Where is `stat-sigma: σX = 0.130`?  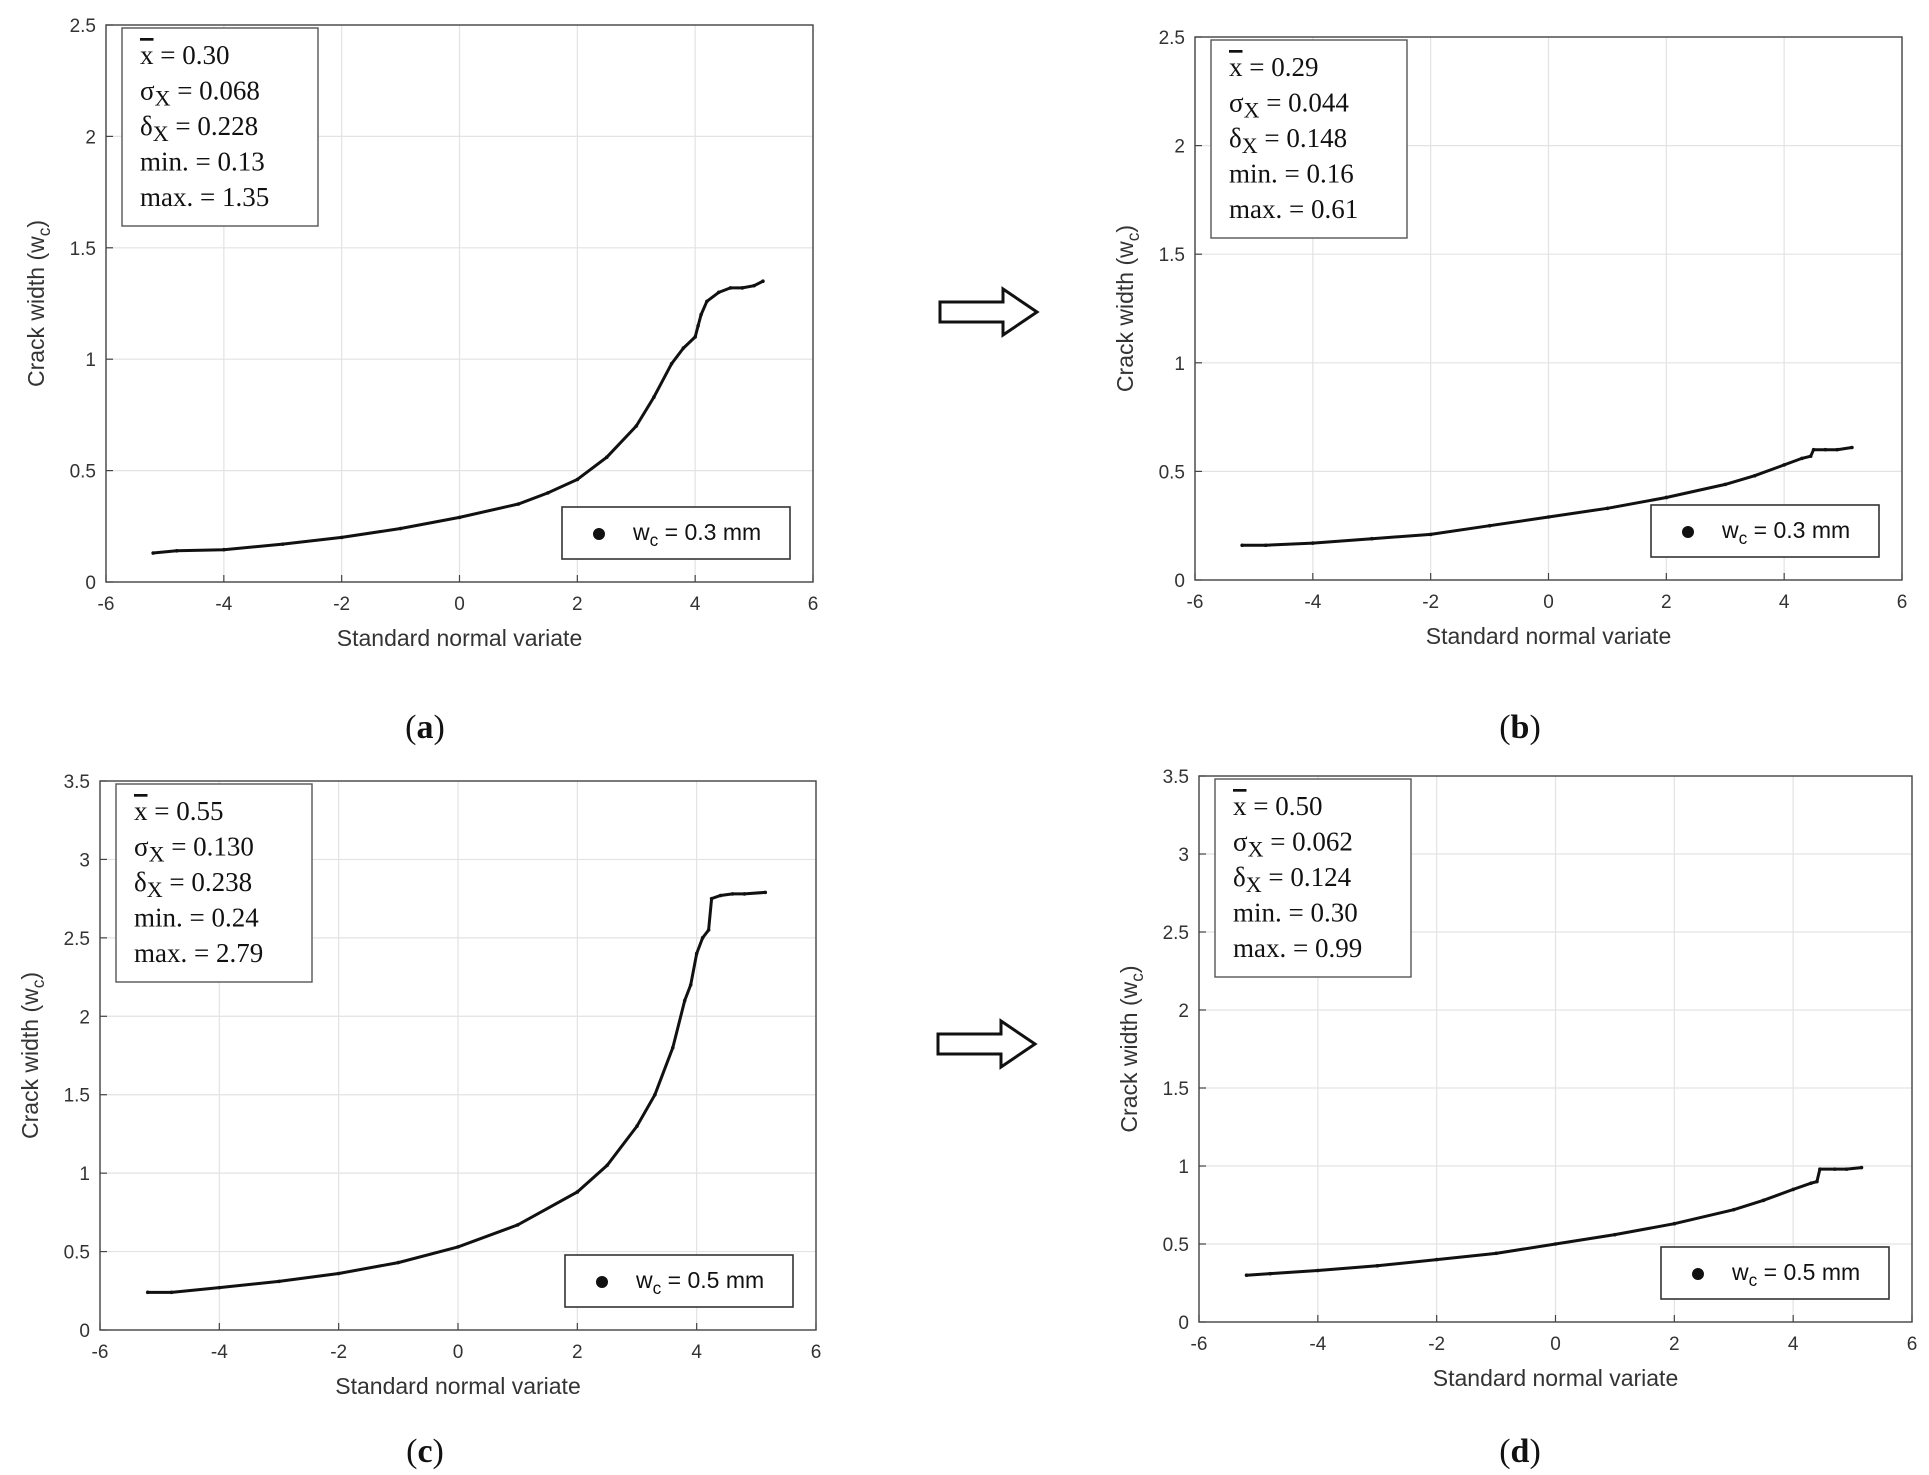
stat-sigma: σX = 0.130 is located at coordinates (194, 849).